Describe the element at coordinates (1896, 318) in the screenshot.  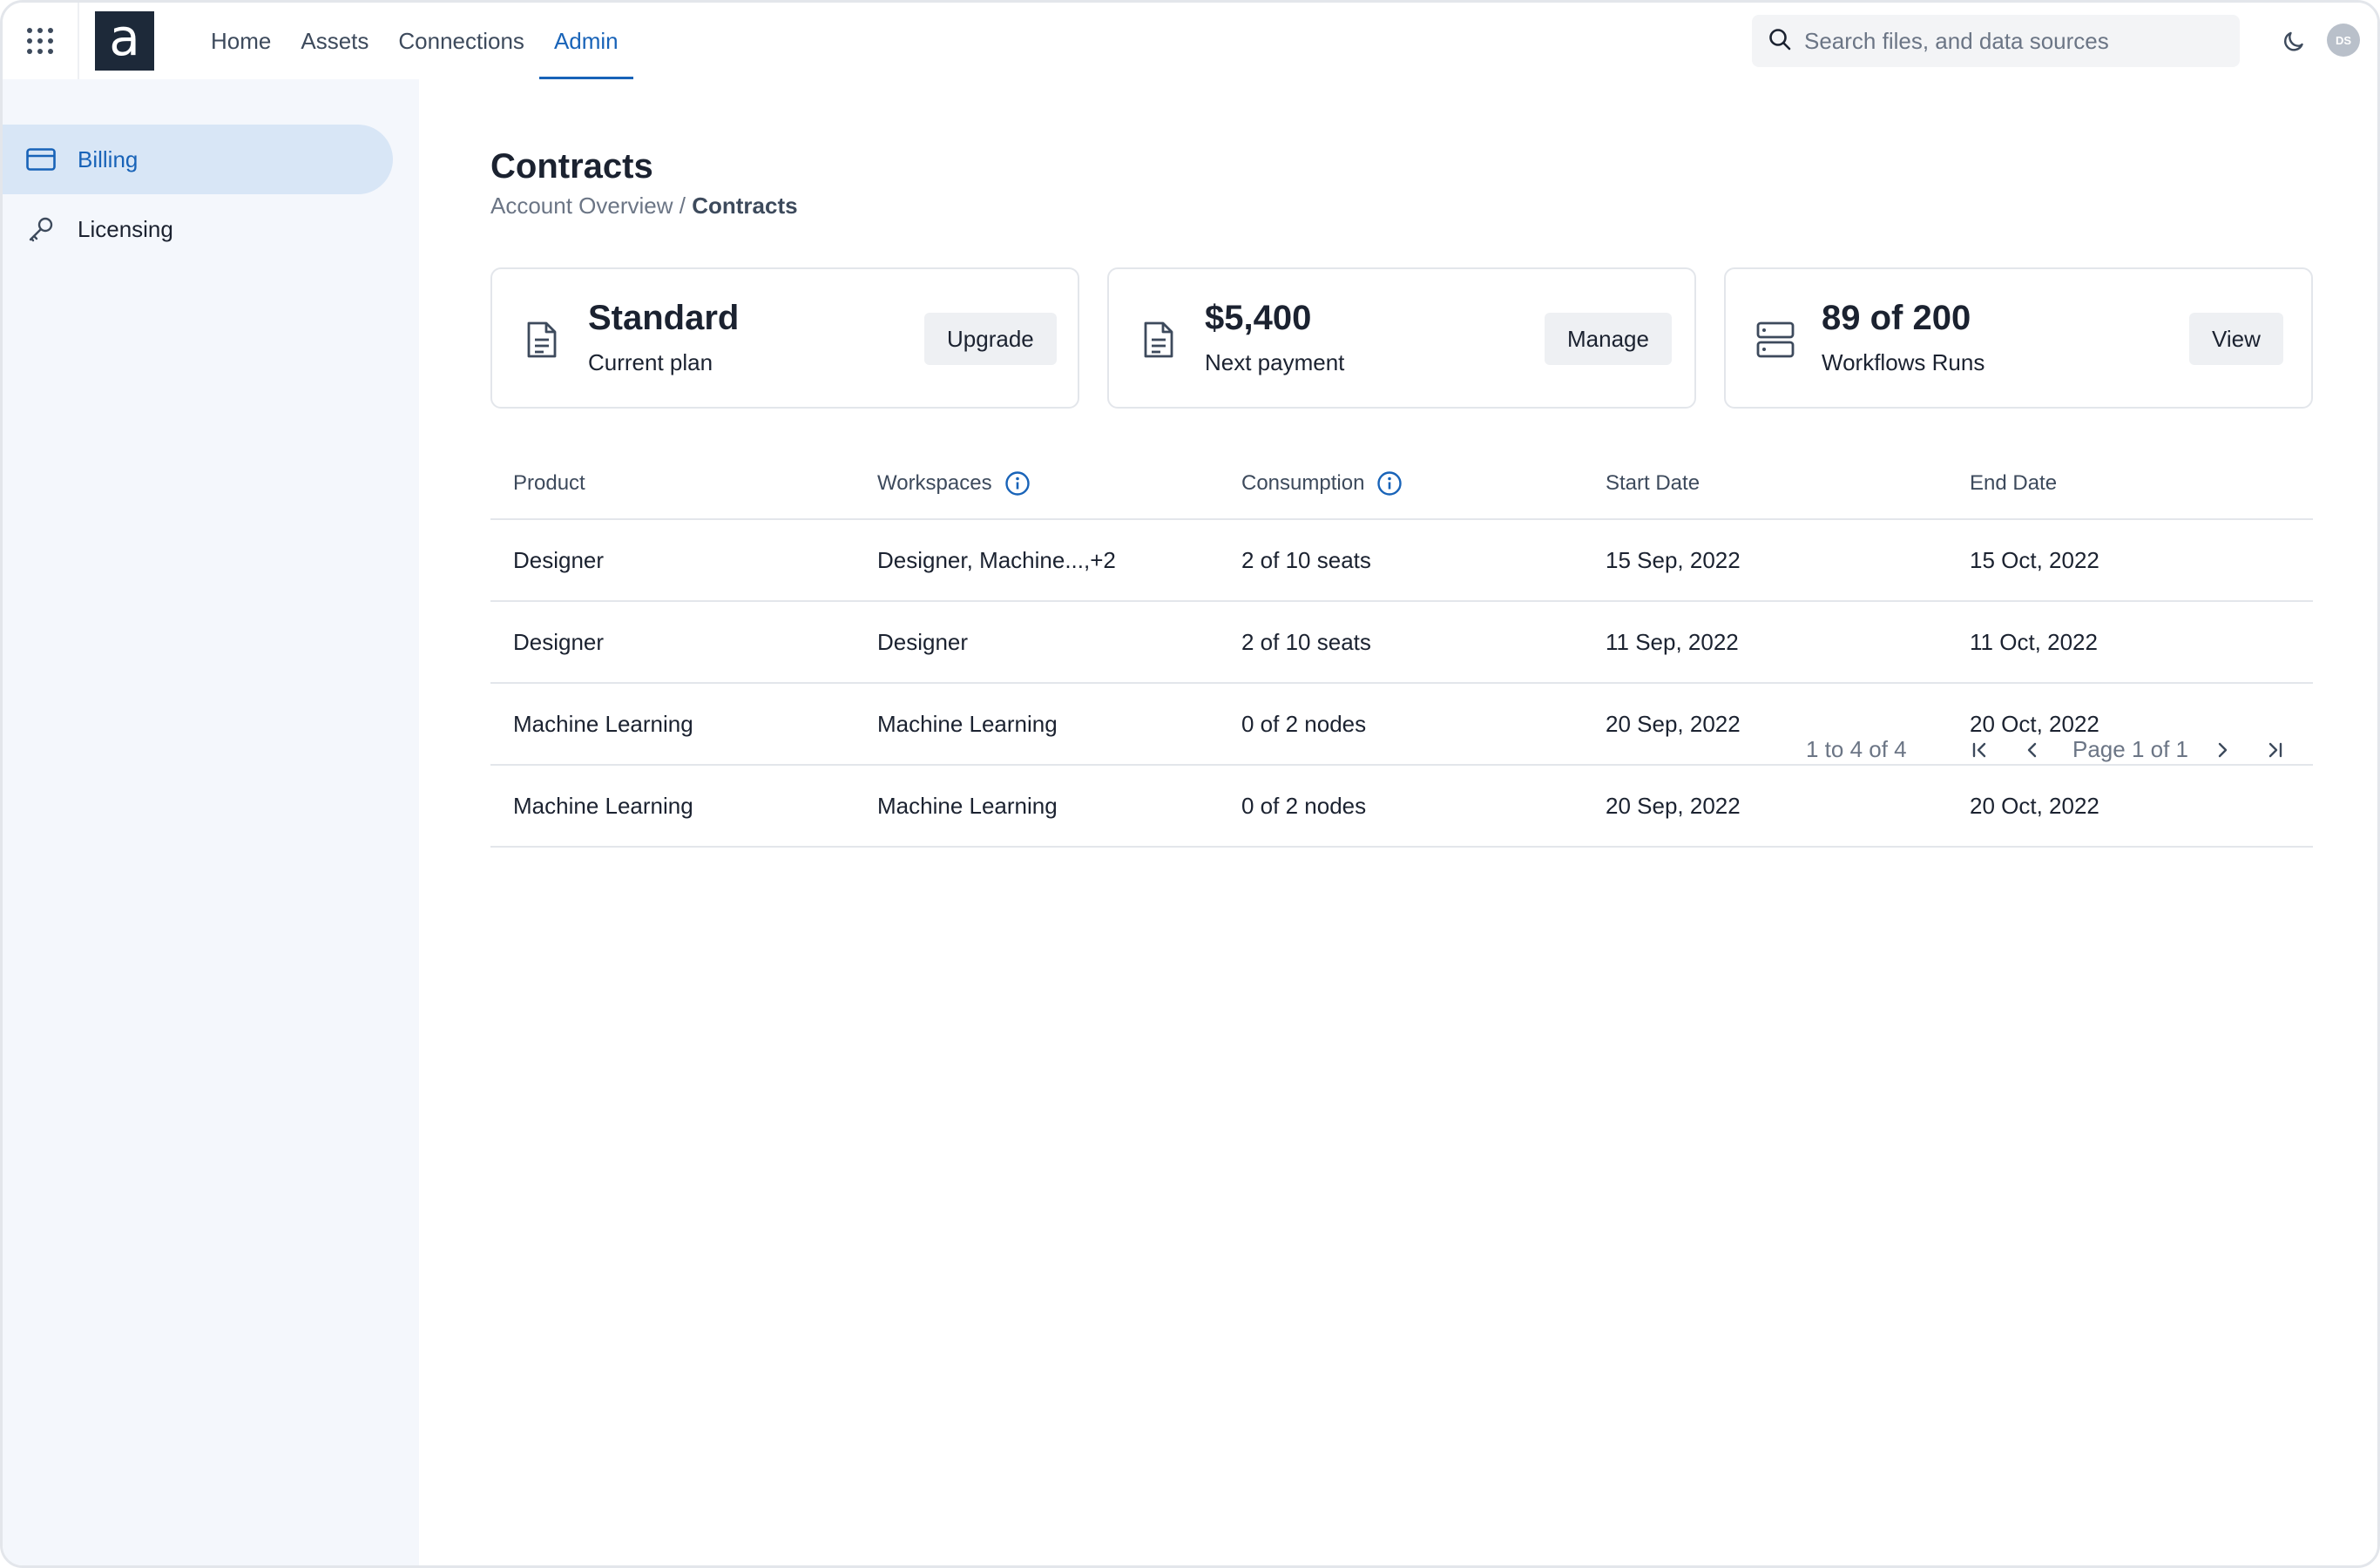
I see `card-value: 89 of 200` at that location.